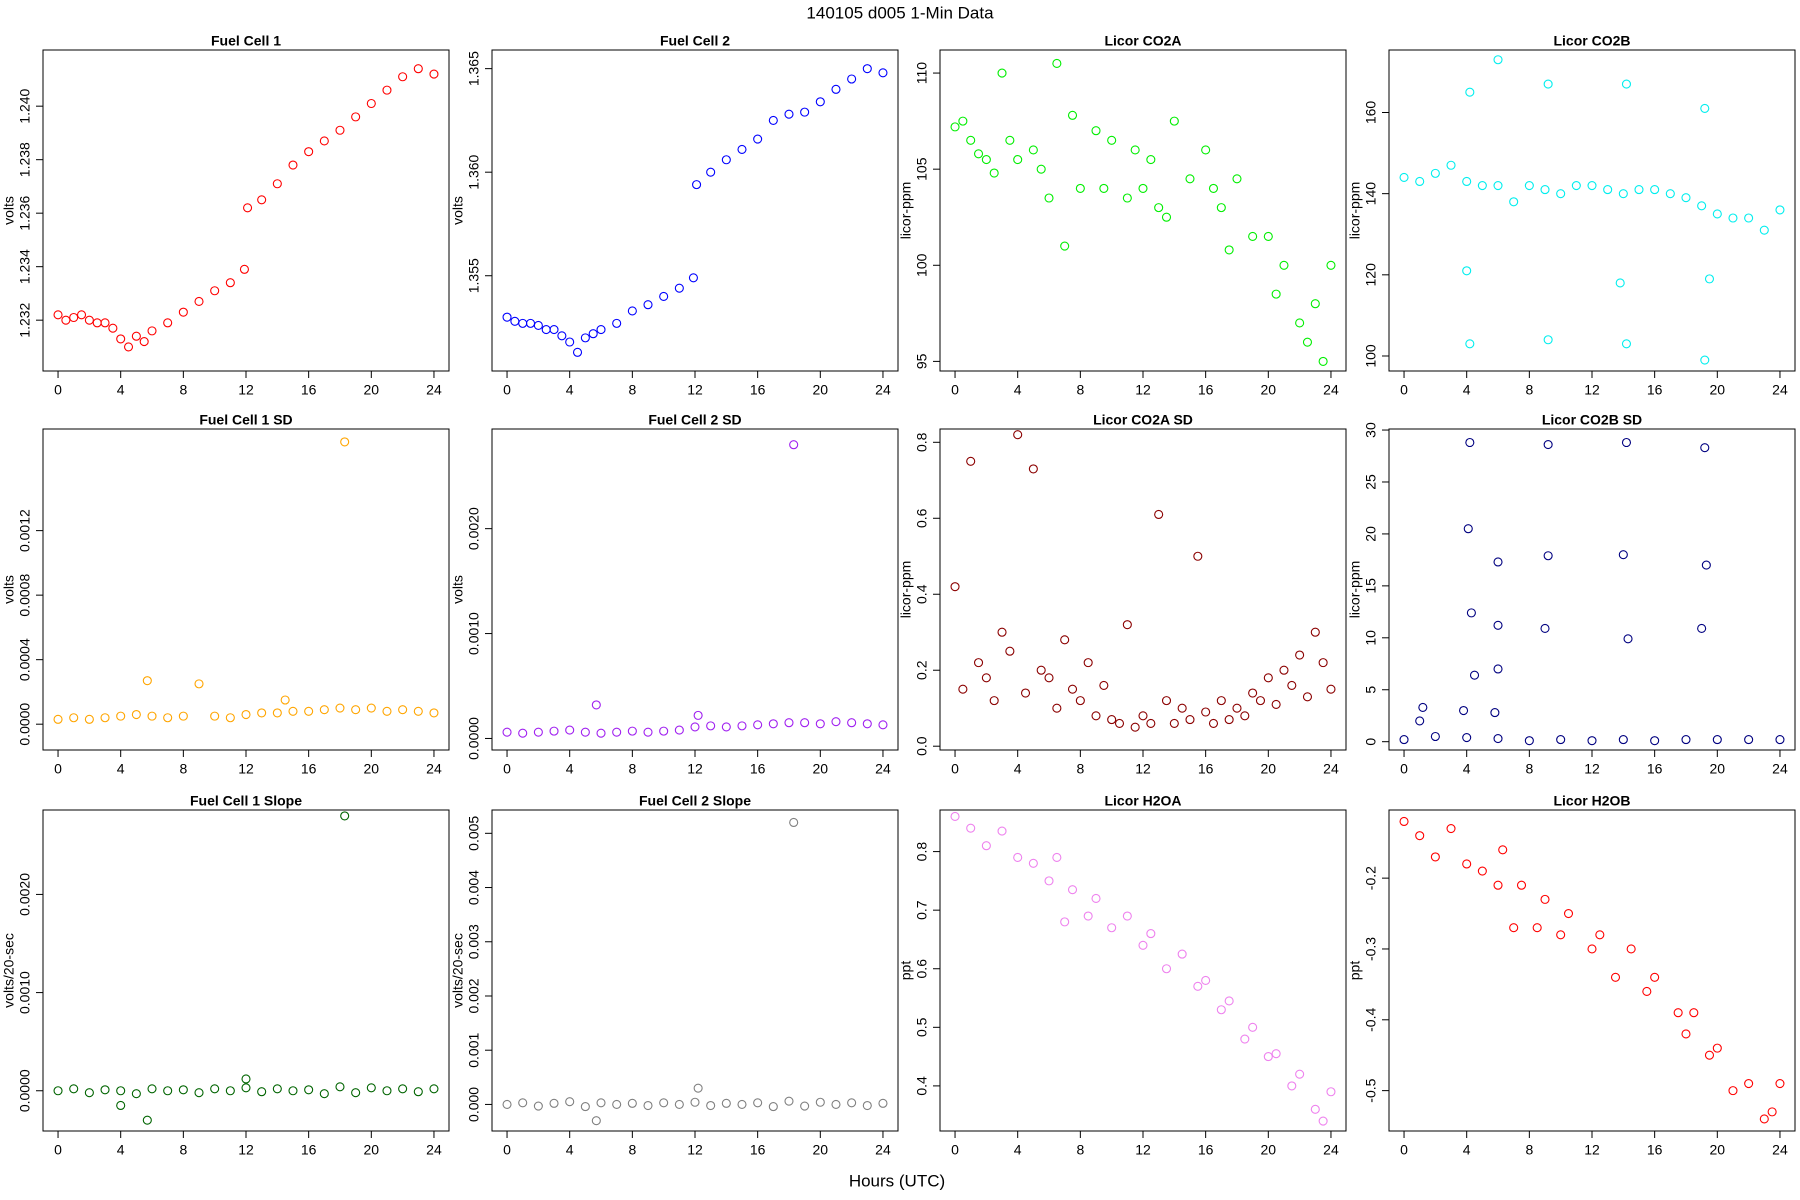 This screenshot has width=1800, height=1200. What do you see at coordinates (9, 970) in the screenshot?
I see `y-axis-label: volts/20-sec` at bounding box center [9, 970].